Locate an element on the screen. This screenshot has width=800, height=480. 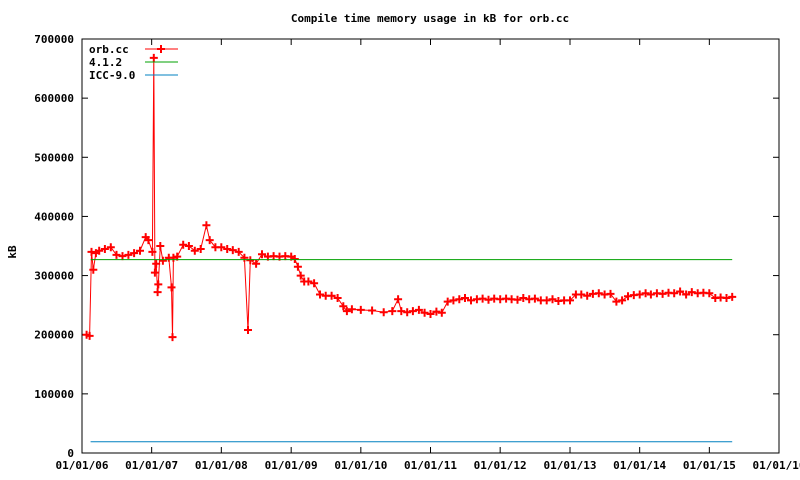
y-tick-label: 600000 is located at coordinates (54, 98).